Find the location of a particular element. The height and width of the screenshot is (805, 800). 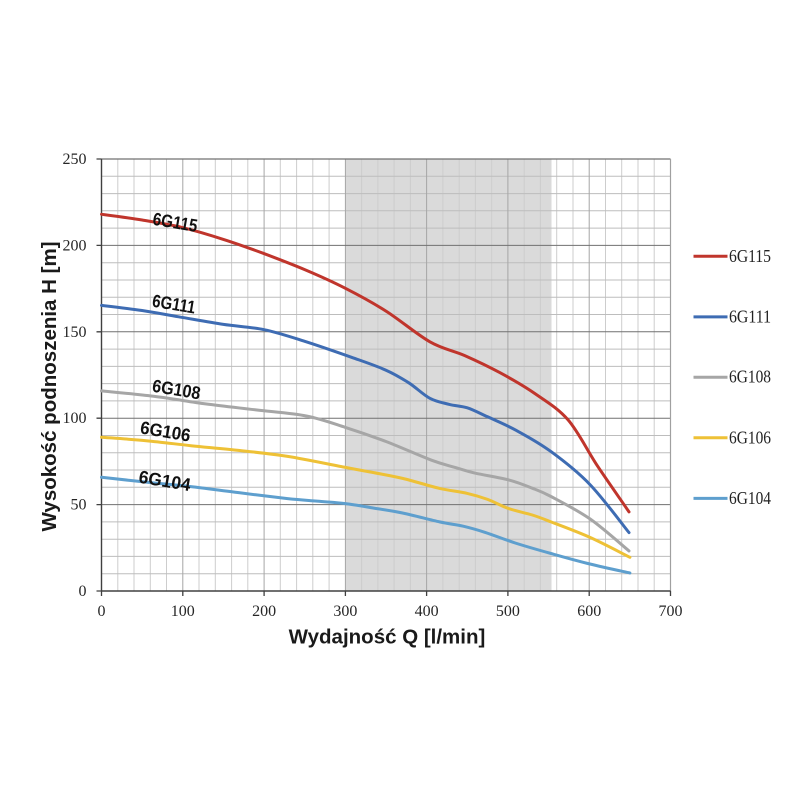

svg-text: 700 is located at coordinates (671, 611).